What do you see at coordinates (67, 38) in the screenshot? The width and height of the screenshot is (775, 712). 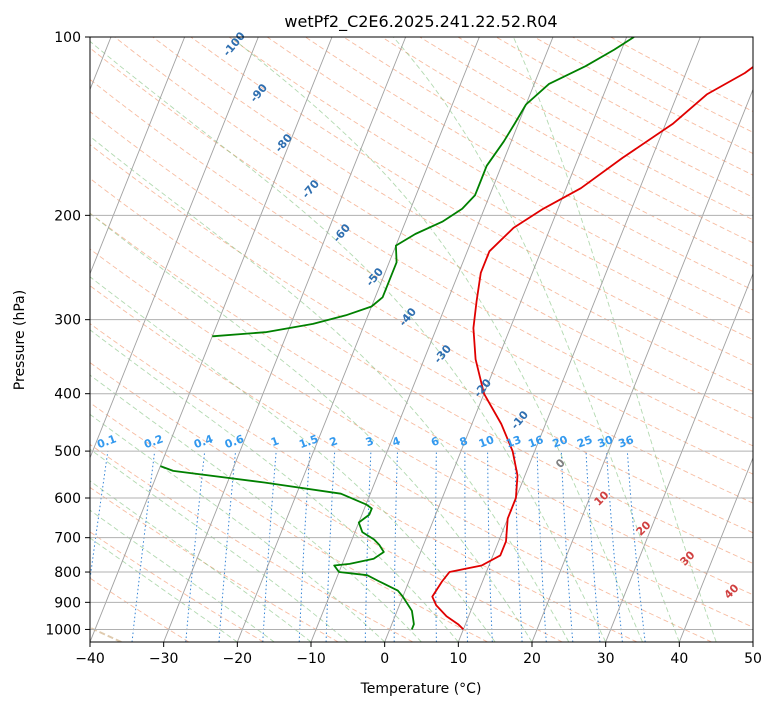 I see `y-tick-label: 100` at bounding box center [67, 38].